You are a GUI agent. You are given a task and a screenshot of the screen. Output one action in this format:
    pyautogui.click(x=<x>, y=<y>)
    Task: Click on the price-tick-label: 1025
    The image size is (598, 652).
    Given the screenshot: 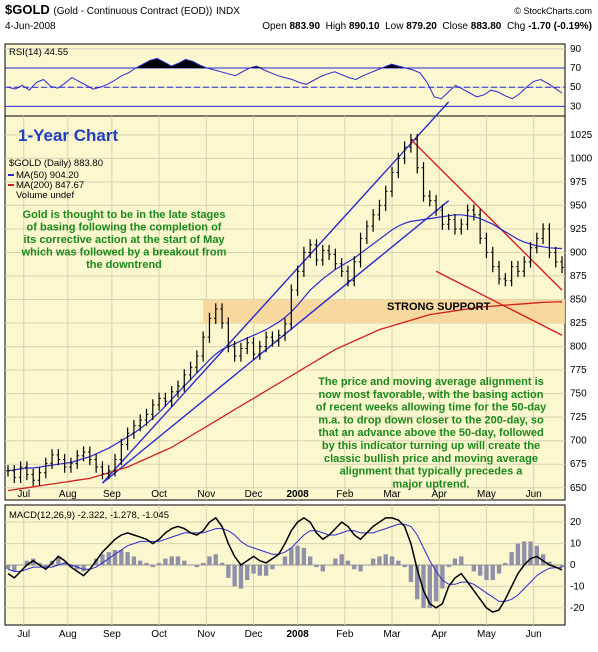 What is the action you would take?
    pyautogui.click(x=581, y=135)
    